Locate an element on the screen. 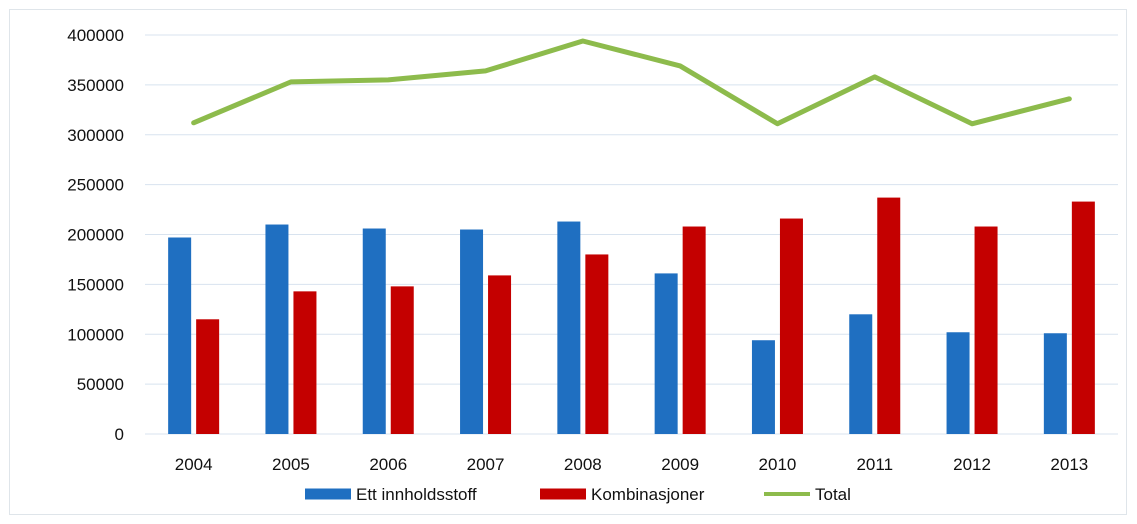 This screenshot has height=524, width=1137. y-tick-label: 400000 is located at coordinates (95, 35).